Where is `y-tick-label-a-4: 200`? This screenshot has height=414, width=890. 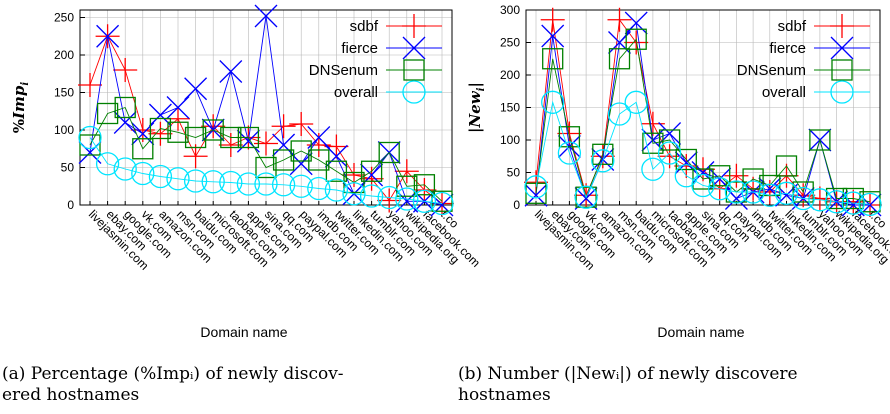
y-tick-label-a-4: 200 is located at coordinates (64, 55).